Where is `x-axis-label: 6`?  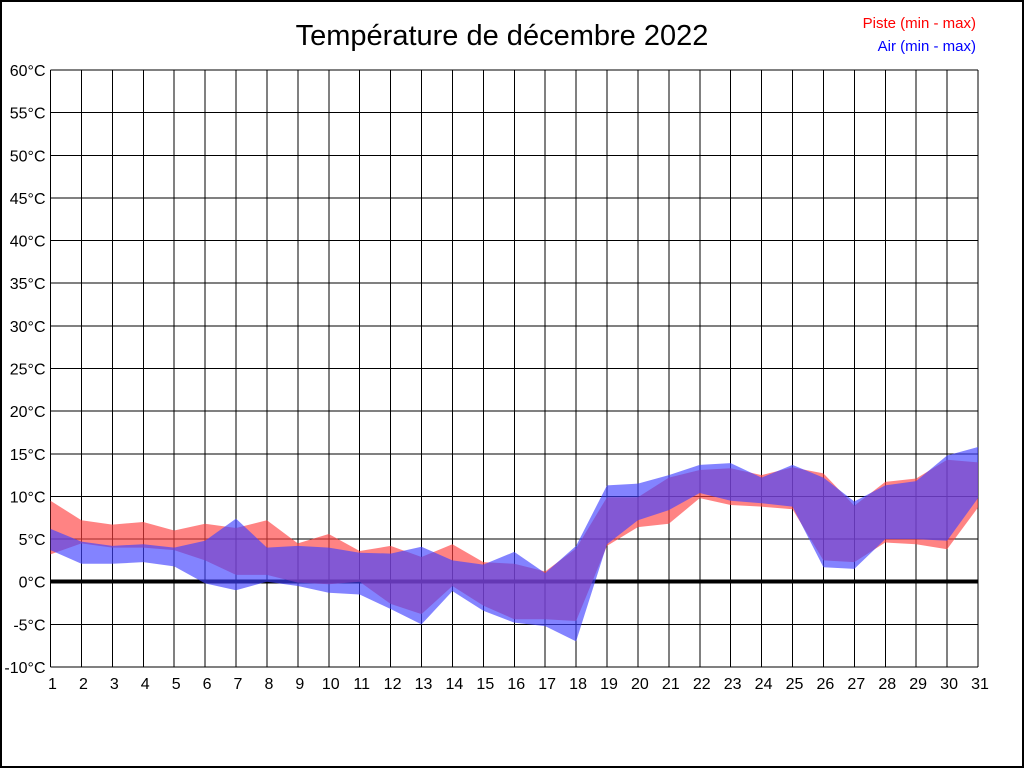 x-axis-label: 6 is located at coordinates (207, 684).